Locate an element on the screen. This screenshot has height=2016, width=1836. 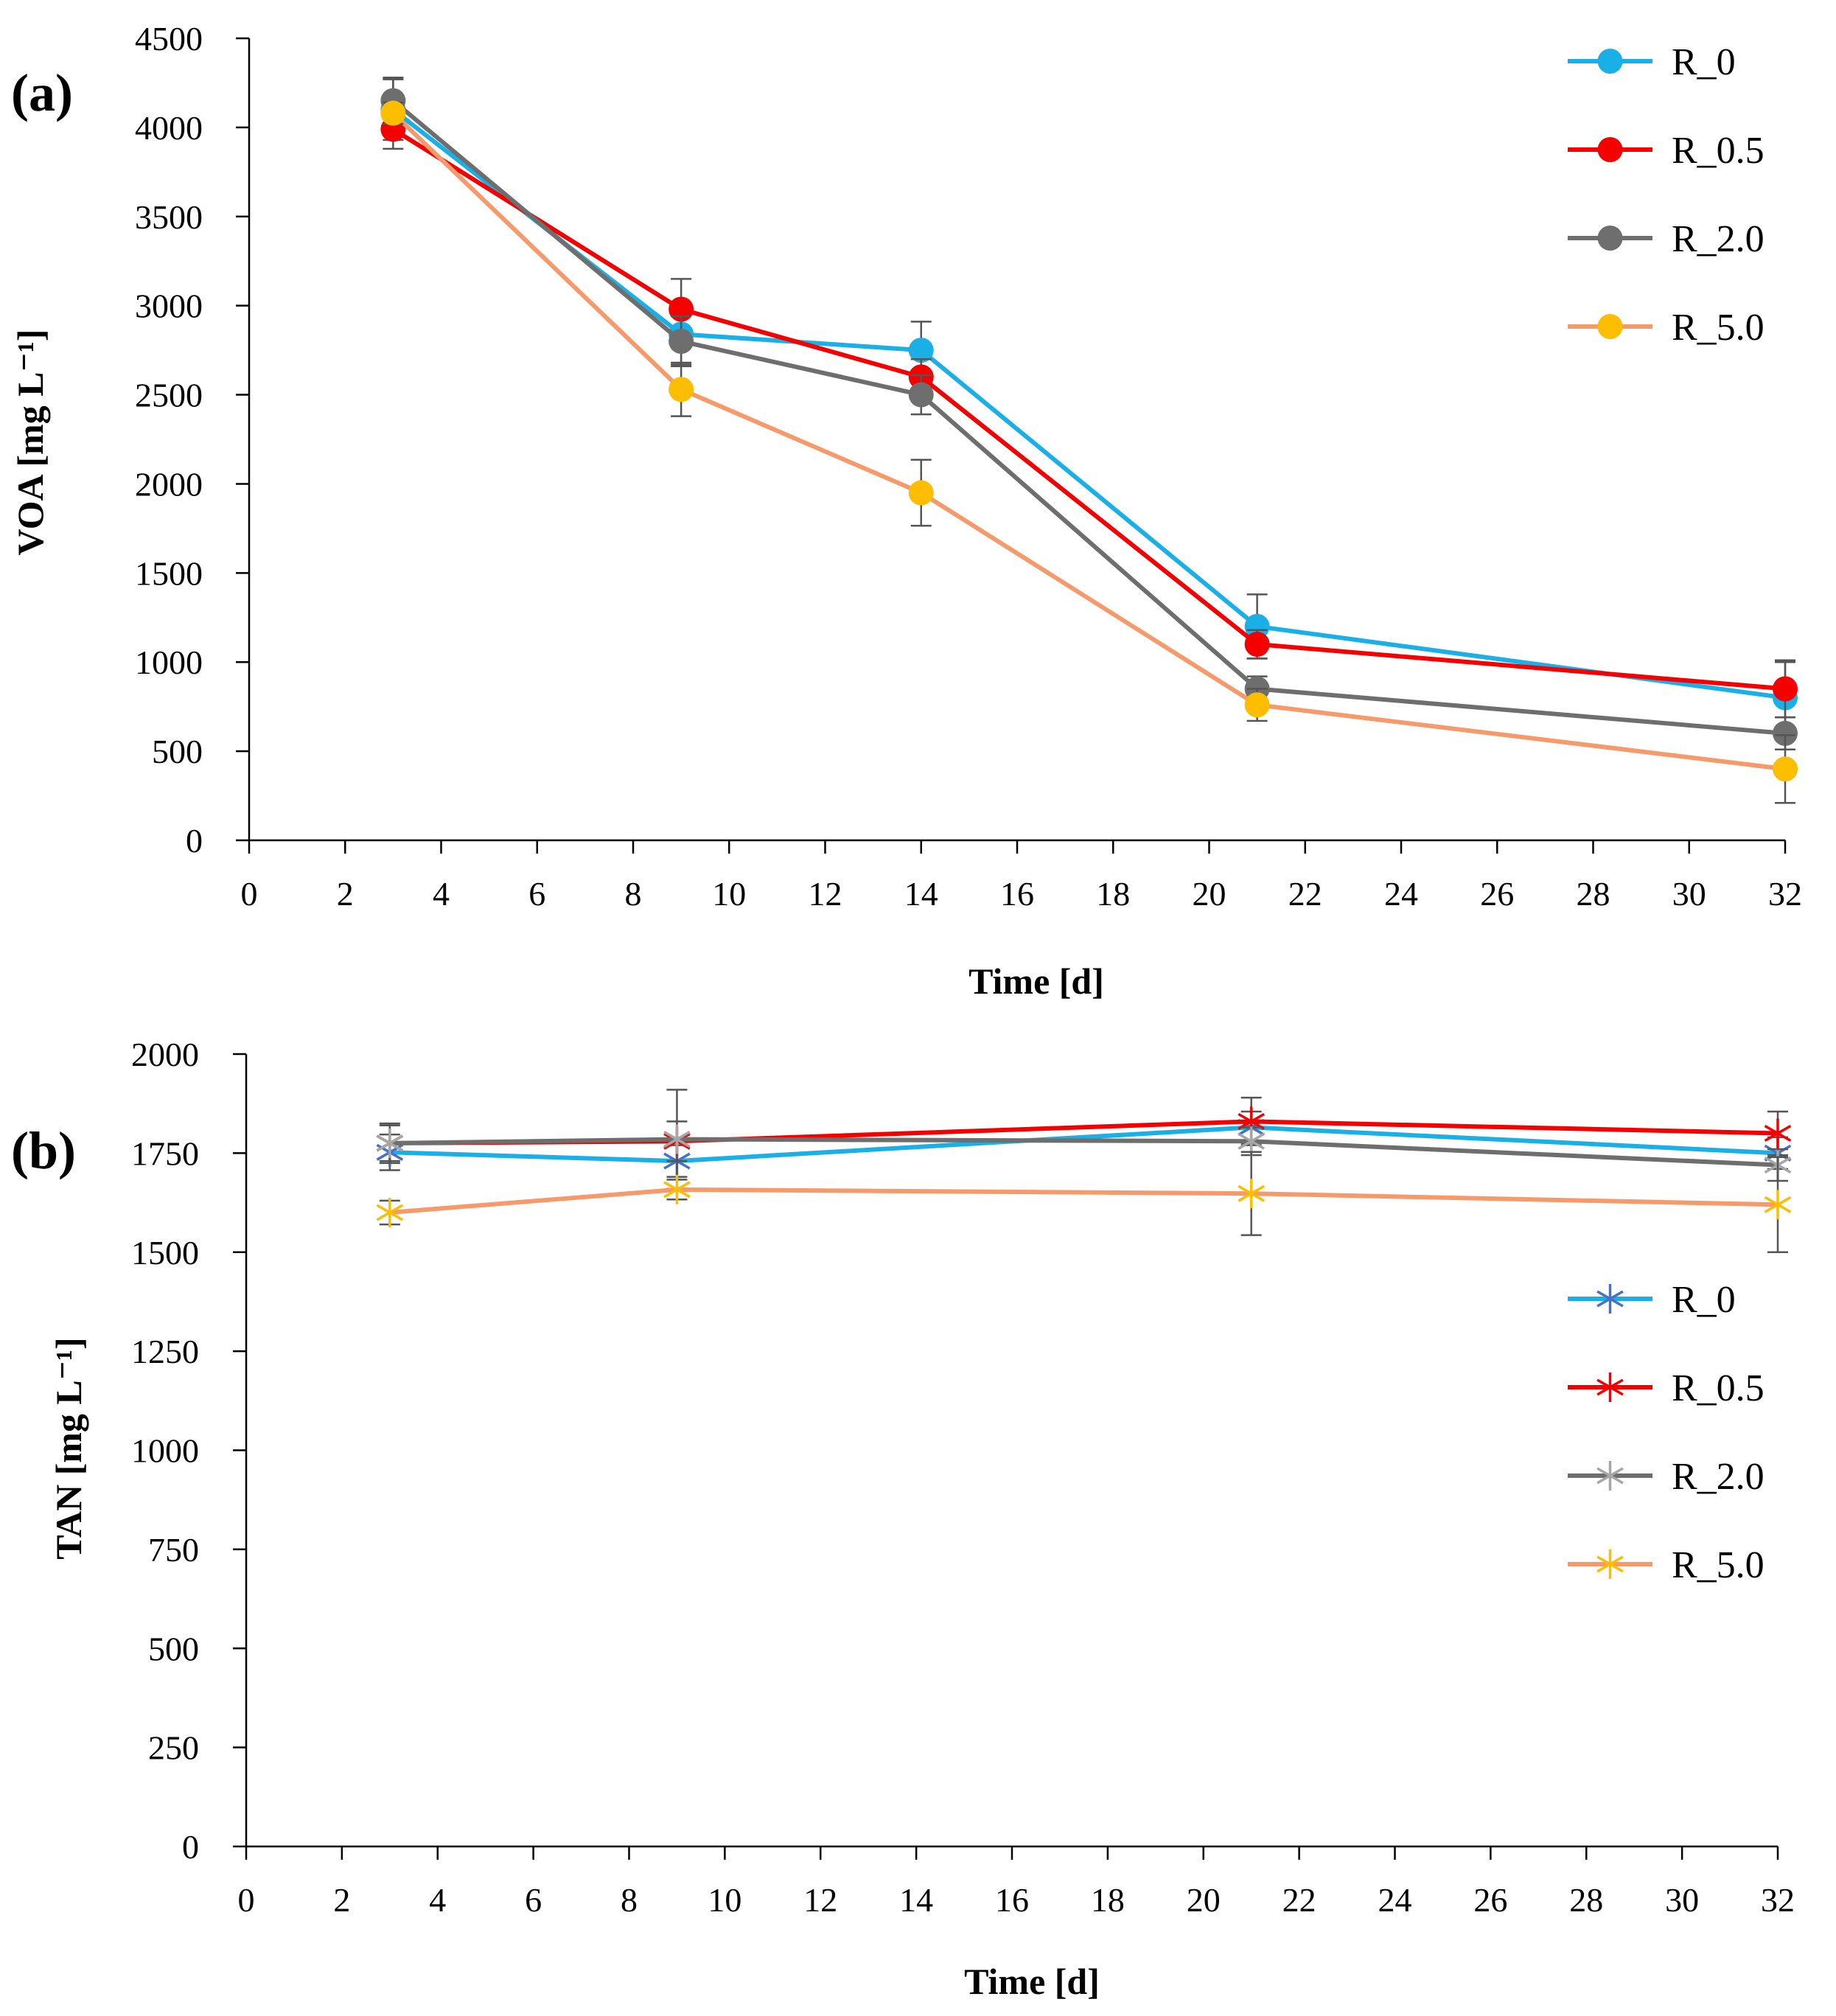
panel-a-y-tick-label: 2000 is located at coordinates (169, 484).